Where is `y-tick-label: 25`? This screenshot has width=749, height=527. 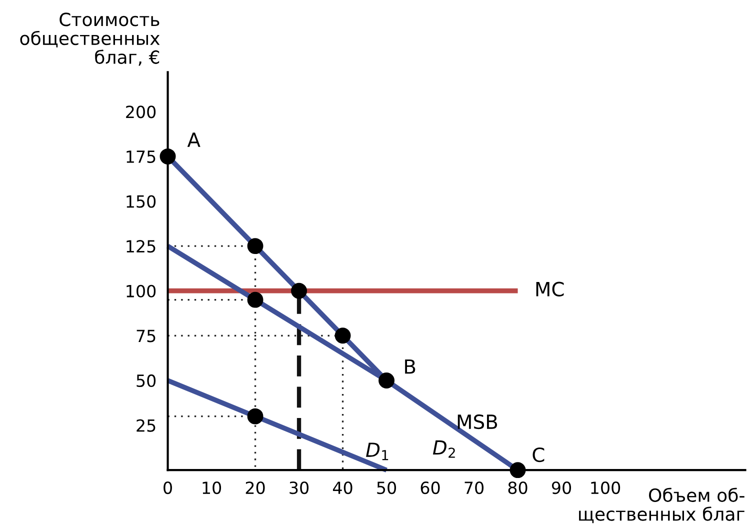 y-tick-label: 25 is located at coordinates (146, 425).